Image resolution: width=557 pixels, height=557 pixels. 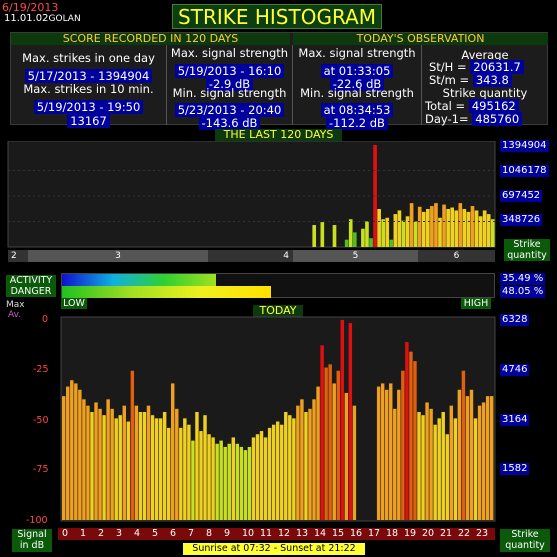 I want to click on month-axis: 2 3 4 5 6, so click(x=251, y=256).